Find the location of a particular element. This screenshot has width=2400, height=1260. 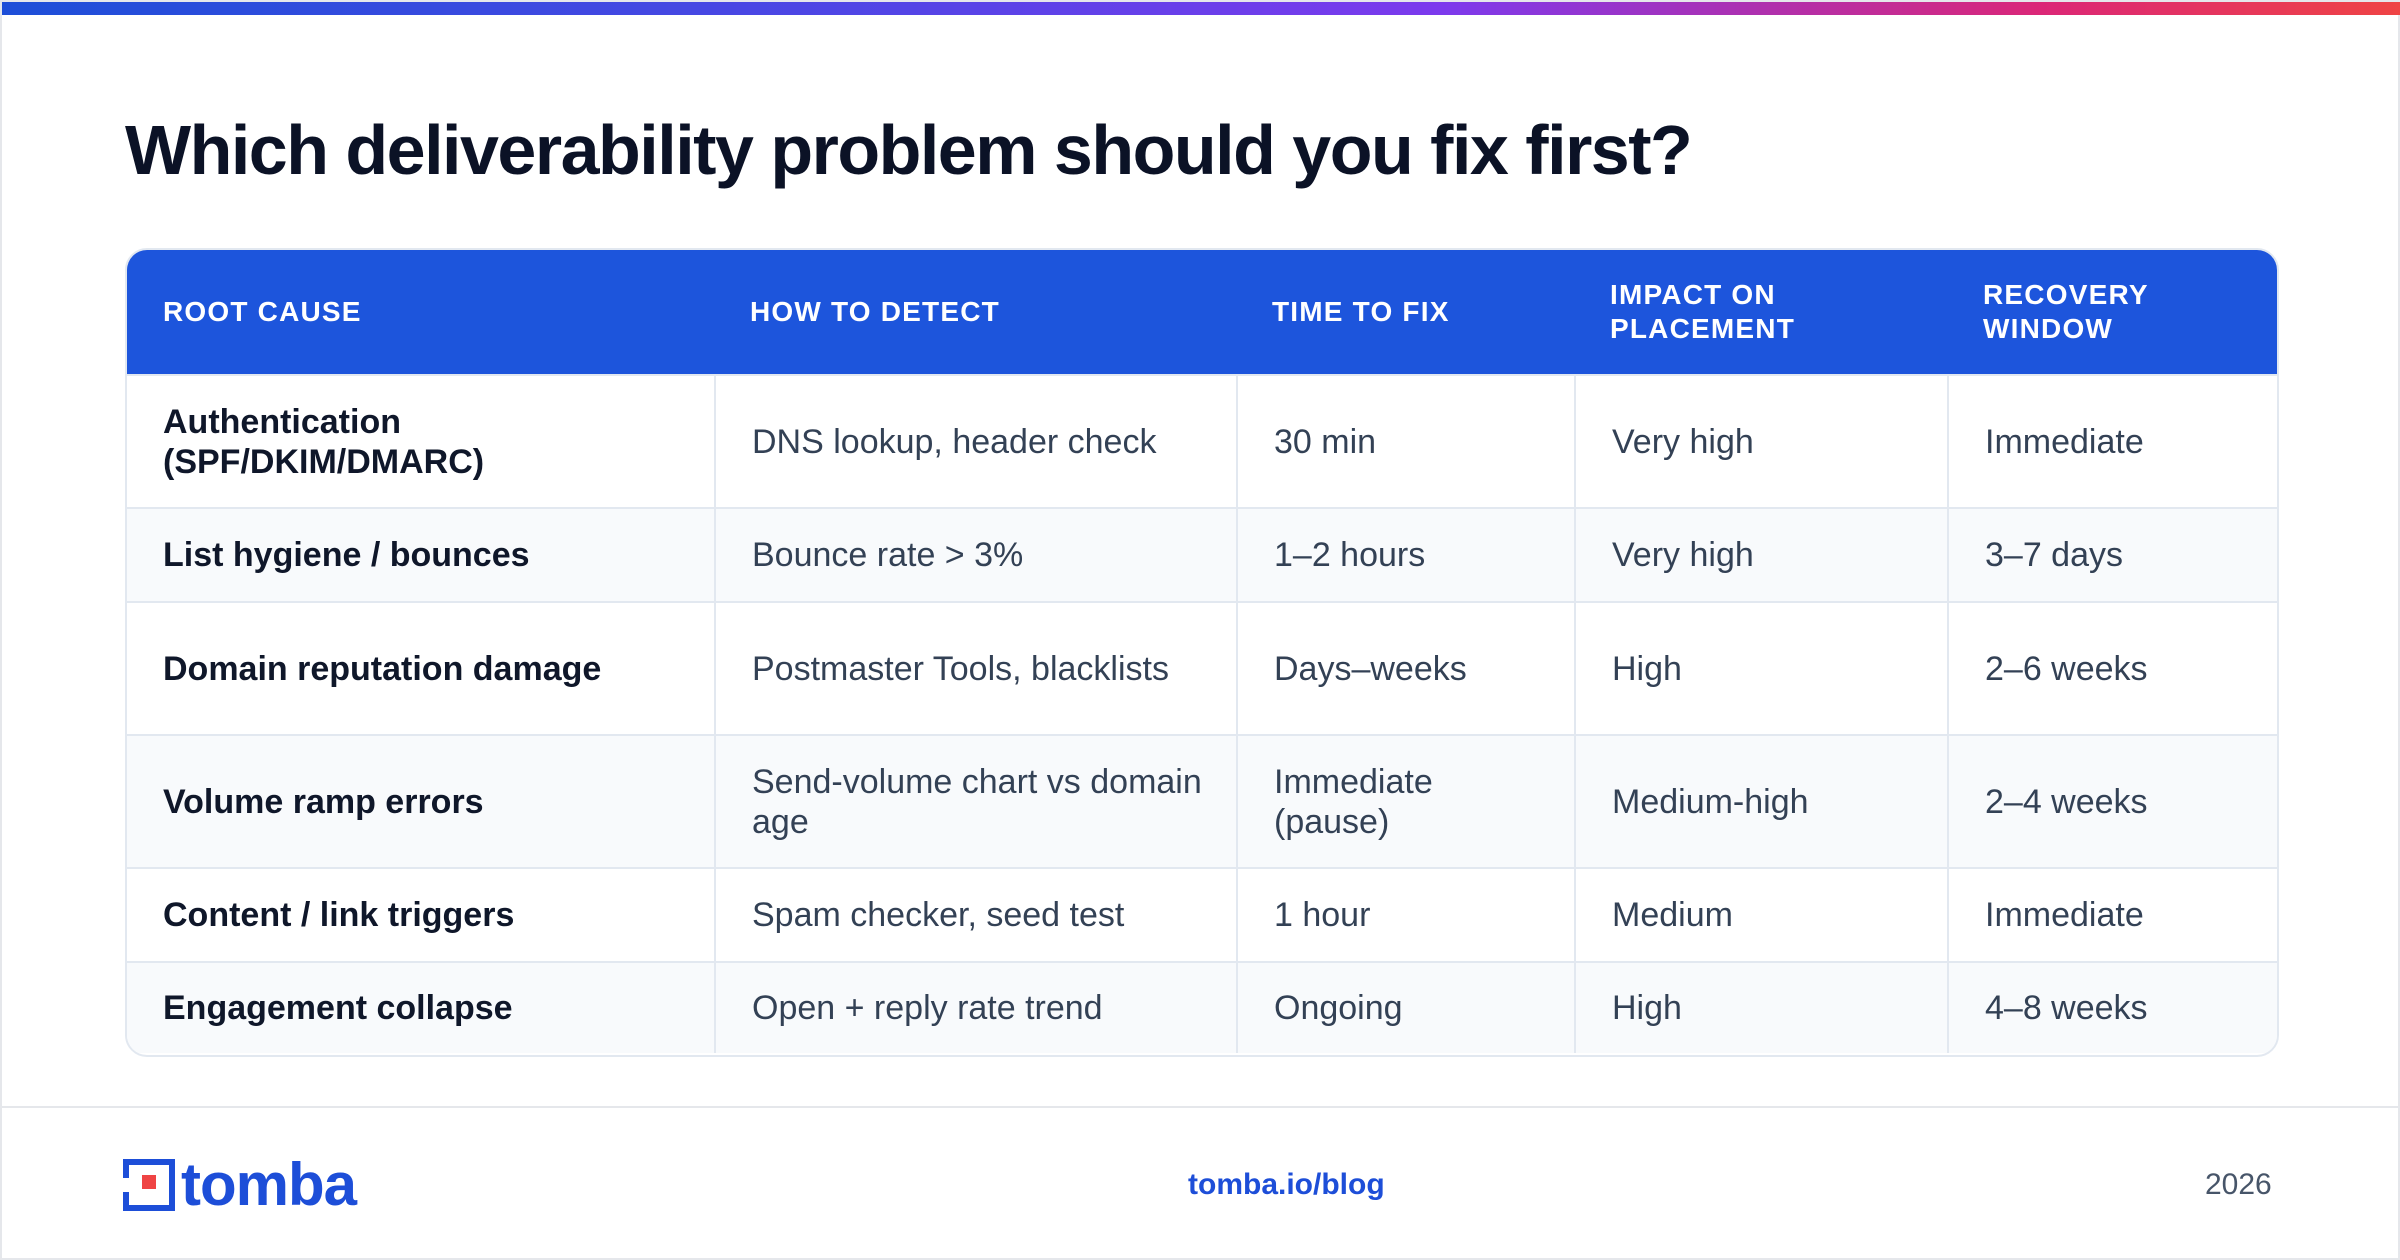

tomba-logo: tomba is located at coordinates (240, 1184).